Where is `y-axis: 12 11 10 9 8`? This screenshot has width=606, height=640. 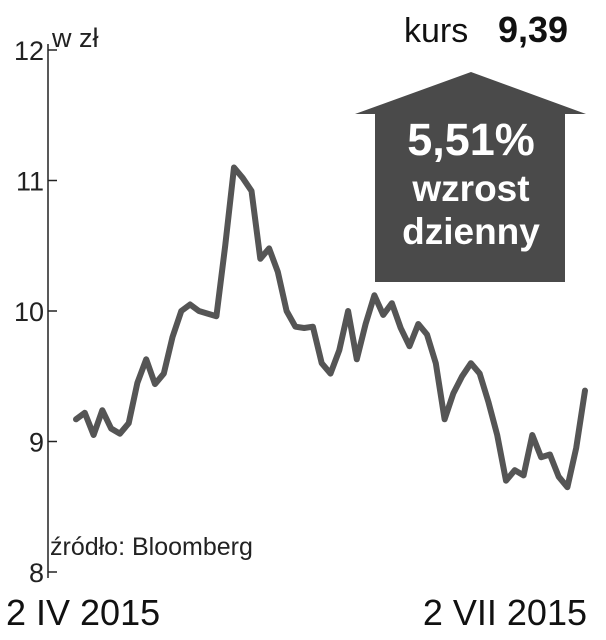
y-axis: 12 11 10 9 8 is located at coordinates (35, 312).